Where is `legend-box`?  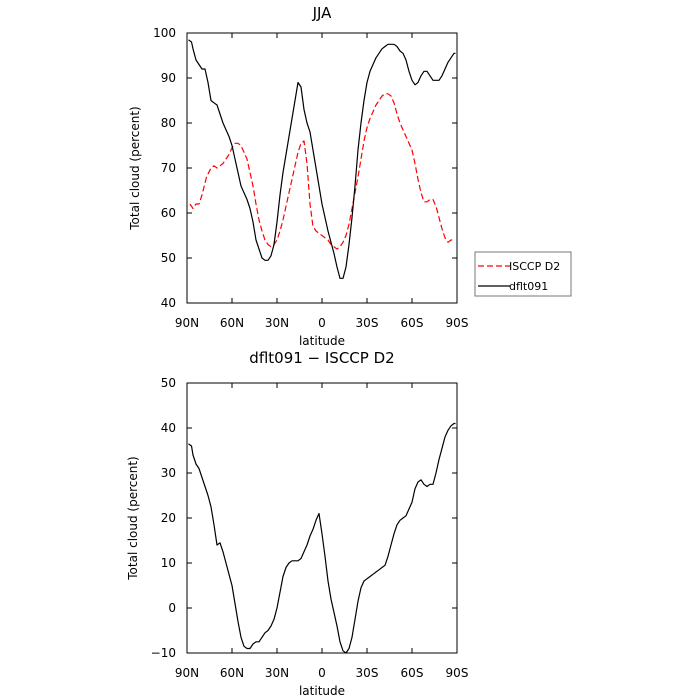 legend-box is located at coordinates (523, 274).